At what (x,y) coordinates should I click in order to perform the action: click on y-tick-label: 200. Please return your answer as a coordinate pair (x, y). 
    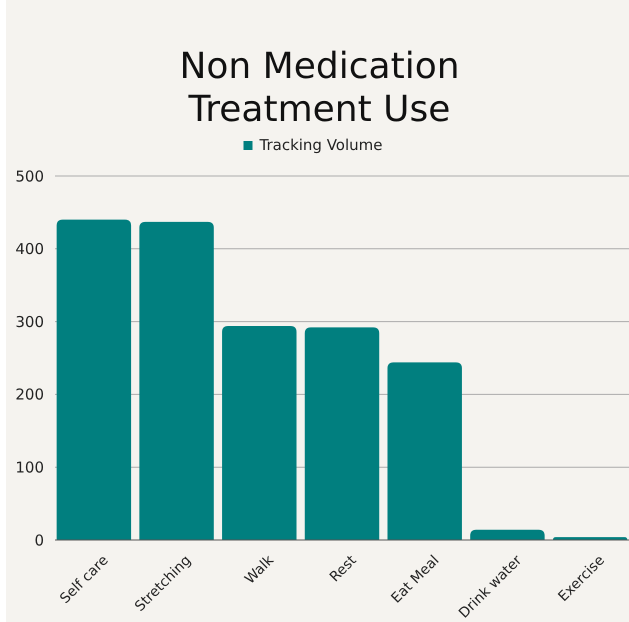
    Looking at the image, I should click on (29, 395).